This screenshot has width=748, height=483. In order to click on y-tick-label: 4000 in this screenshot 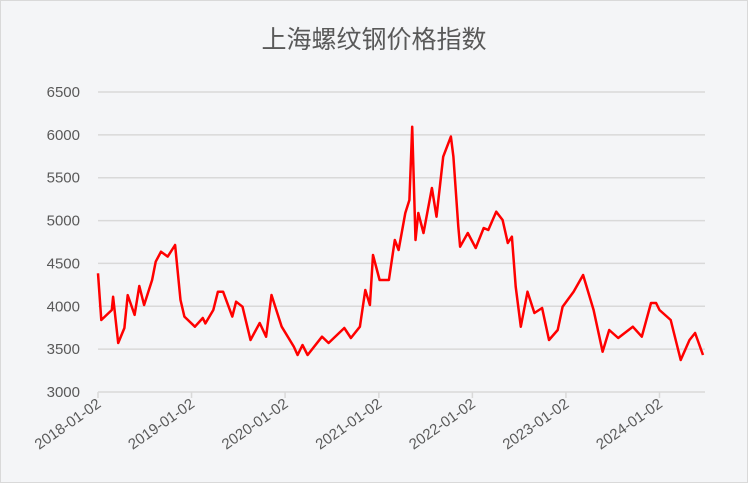, I will do `click(63, 306)`.